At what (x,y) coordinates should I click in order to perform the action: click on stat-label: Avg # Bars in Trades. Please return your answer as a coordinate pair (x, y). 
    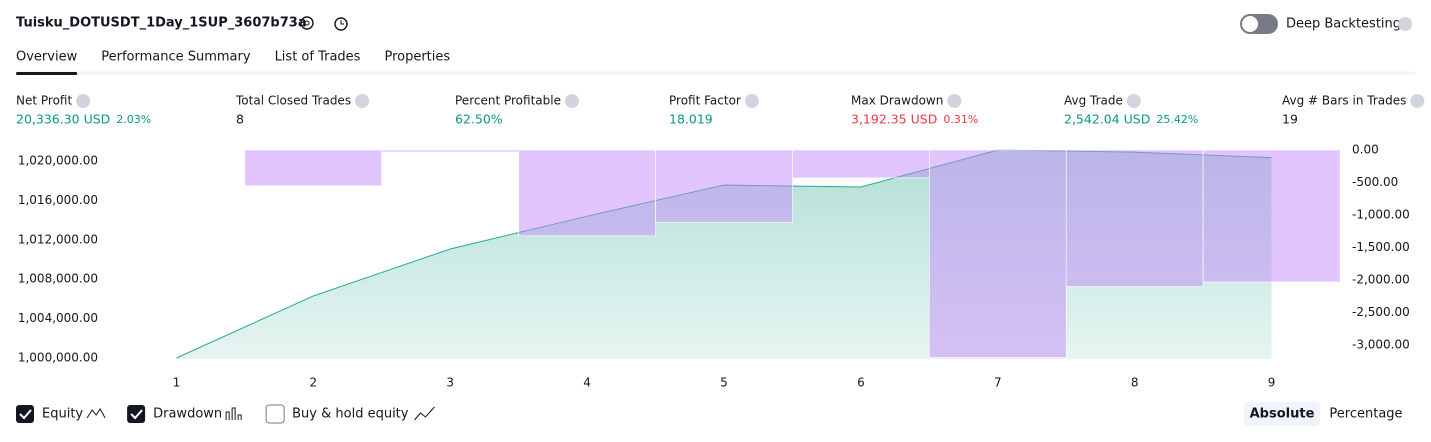
    Looking at the image, I should click on (1344, 101).